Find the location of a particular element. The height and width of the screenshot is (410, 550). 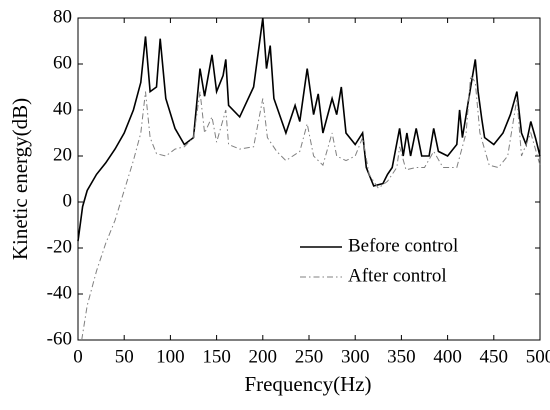

x-tick-label: 400 is located at coordinates (447, 356).